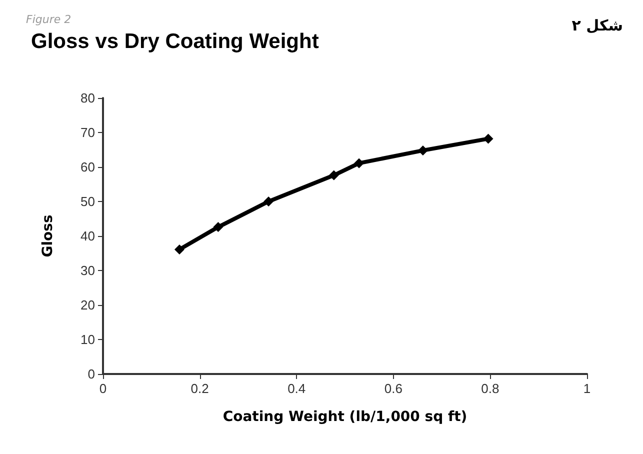 The image size is (643, 454). What do you see at coordinates (393, 388) in the screenshot?
I see `x-tick-label: 0.6` at bounding box center [393, 388].